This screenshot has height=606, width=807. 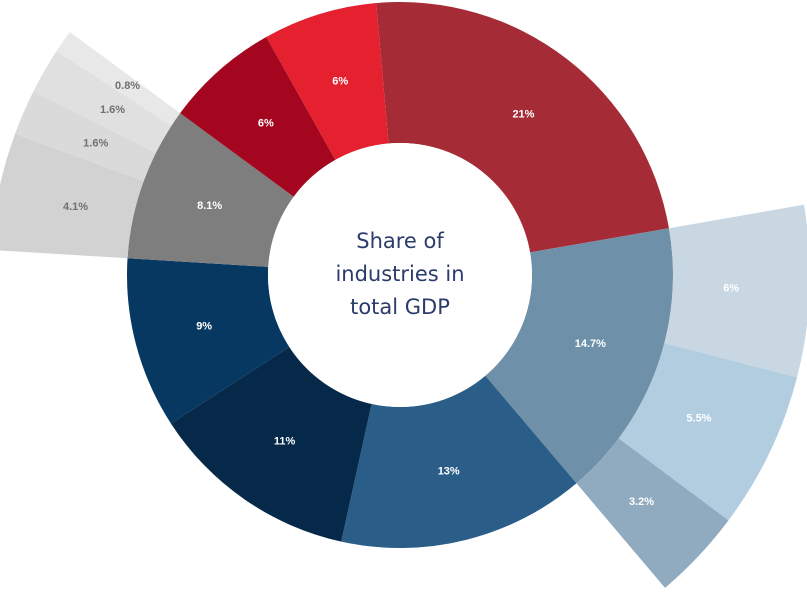 What do you see at coordinates (127, 86) in the screenshot?
I see `outer-segment-label: 0.8%` at bounding box center [127, 86].